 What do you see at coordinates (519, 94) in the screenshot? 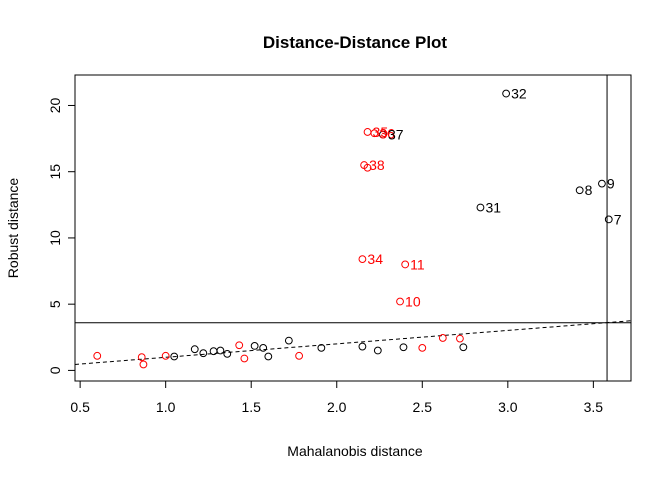
I see `point-label: 32` at bounding box center [519, 94].